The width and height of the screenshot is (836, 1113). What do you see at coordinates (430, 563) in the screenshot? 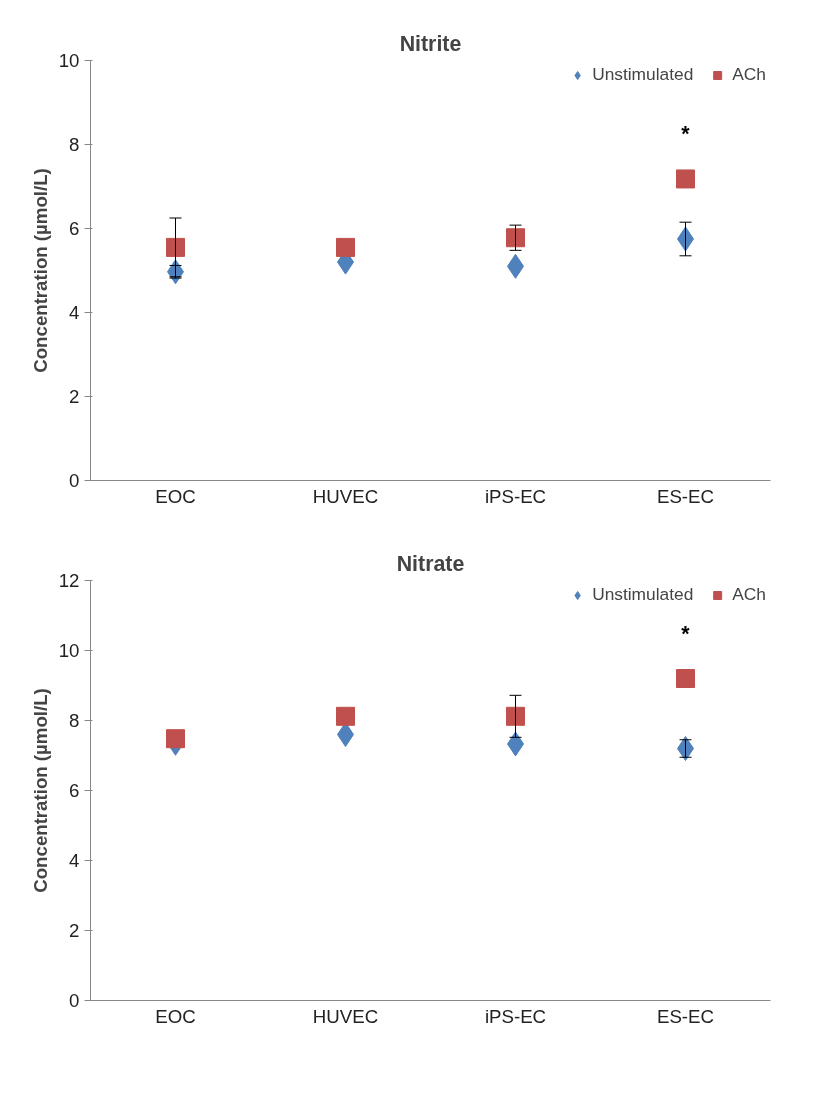
I see `chart-title: Nitrate` at bounding box center [430, 563].